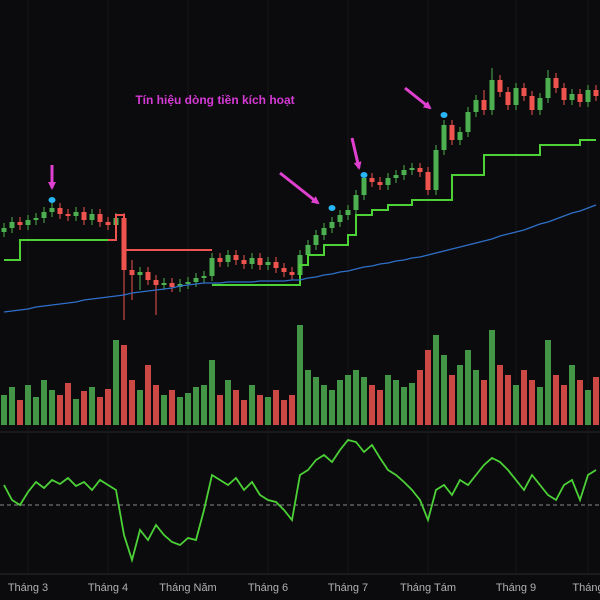 This screenshot has width=600, height=600. I want to click on x-tick-label: Tháng 3, so click(28, 588).